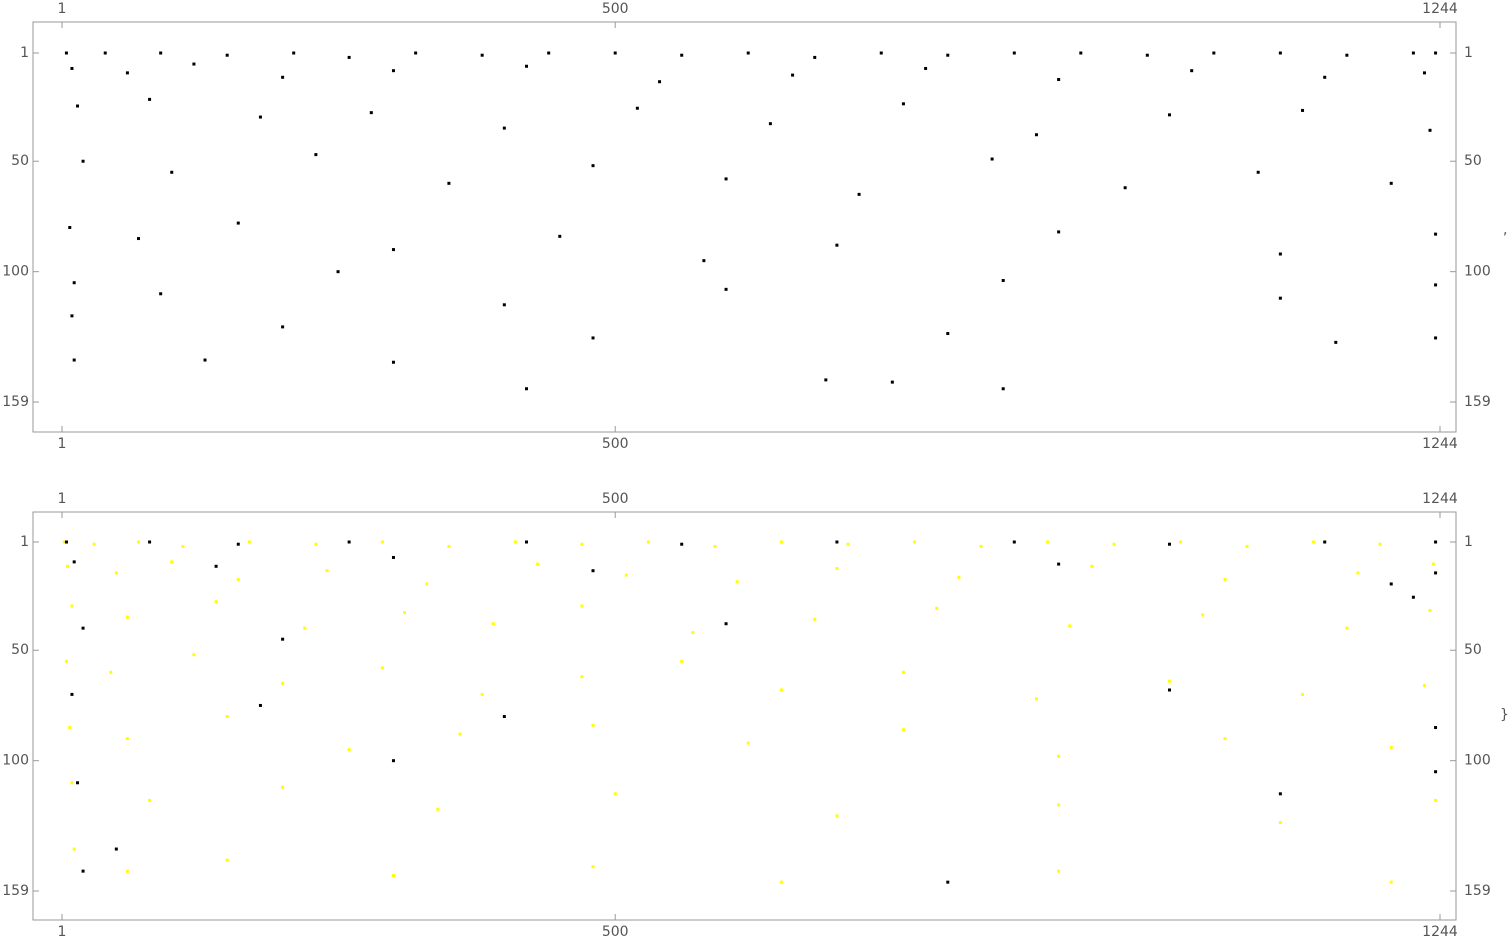 Image resolution: width=1510 pixels, height=948 pixels. What do you see at coordinates (62, 932) in the screenshot?
I see `x-tick-label: 1` at bounding box center [62, 932].